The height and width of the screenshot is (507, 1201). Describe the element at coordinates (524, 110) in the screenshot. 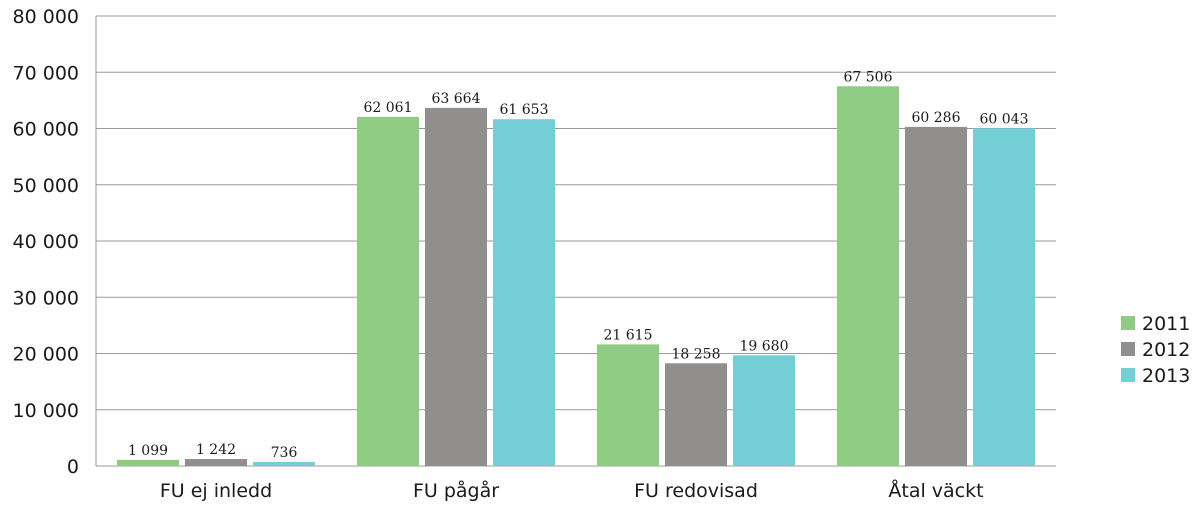

I see `data-label: 61 653` at that location.